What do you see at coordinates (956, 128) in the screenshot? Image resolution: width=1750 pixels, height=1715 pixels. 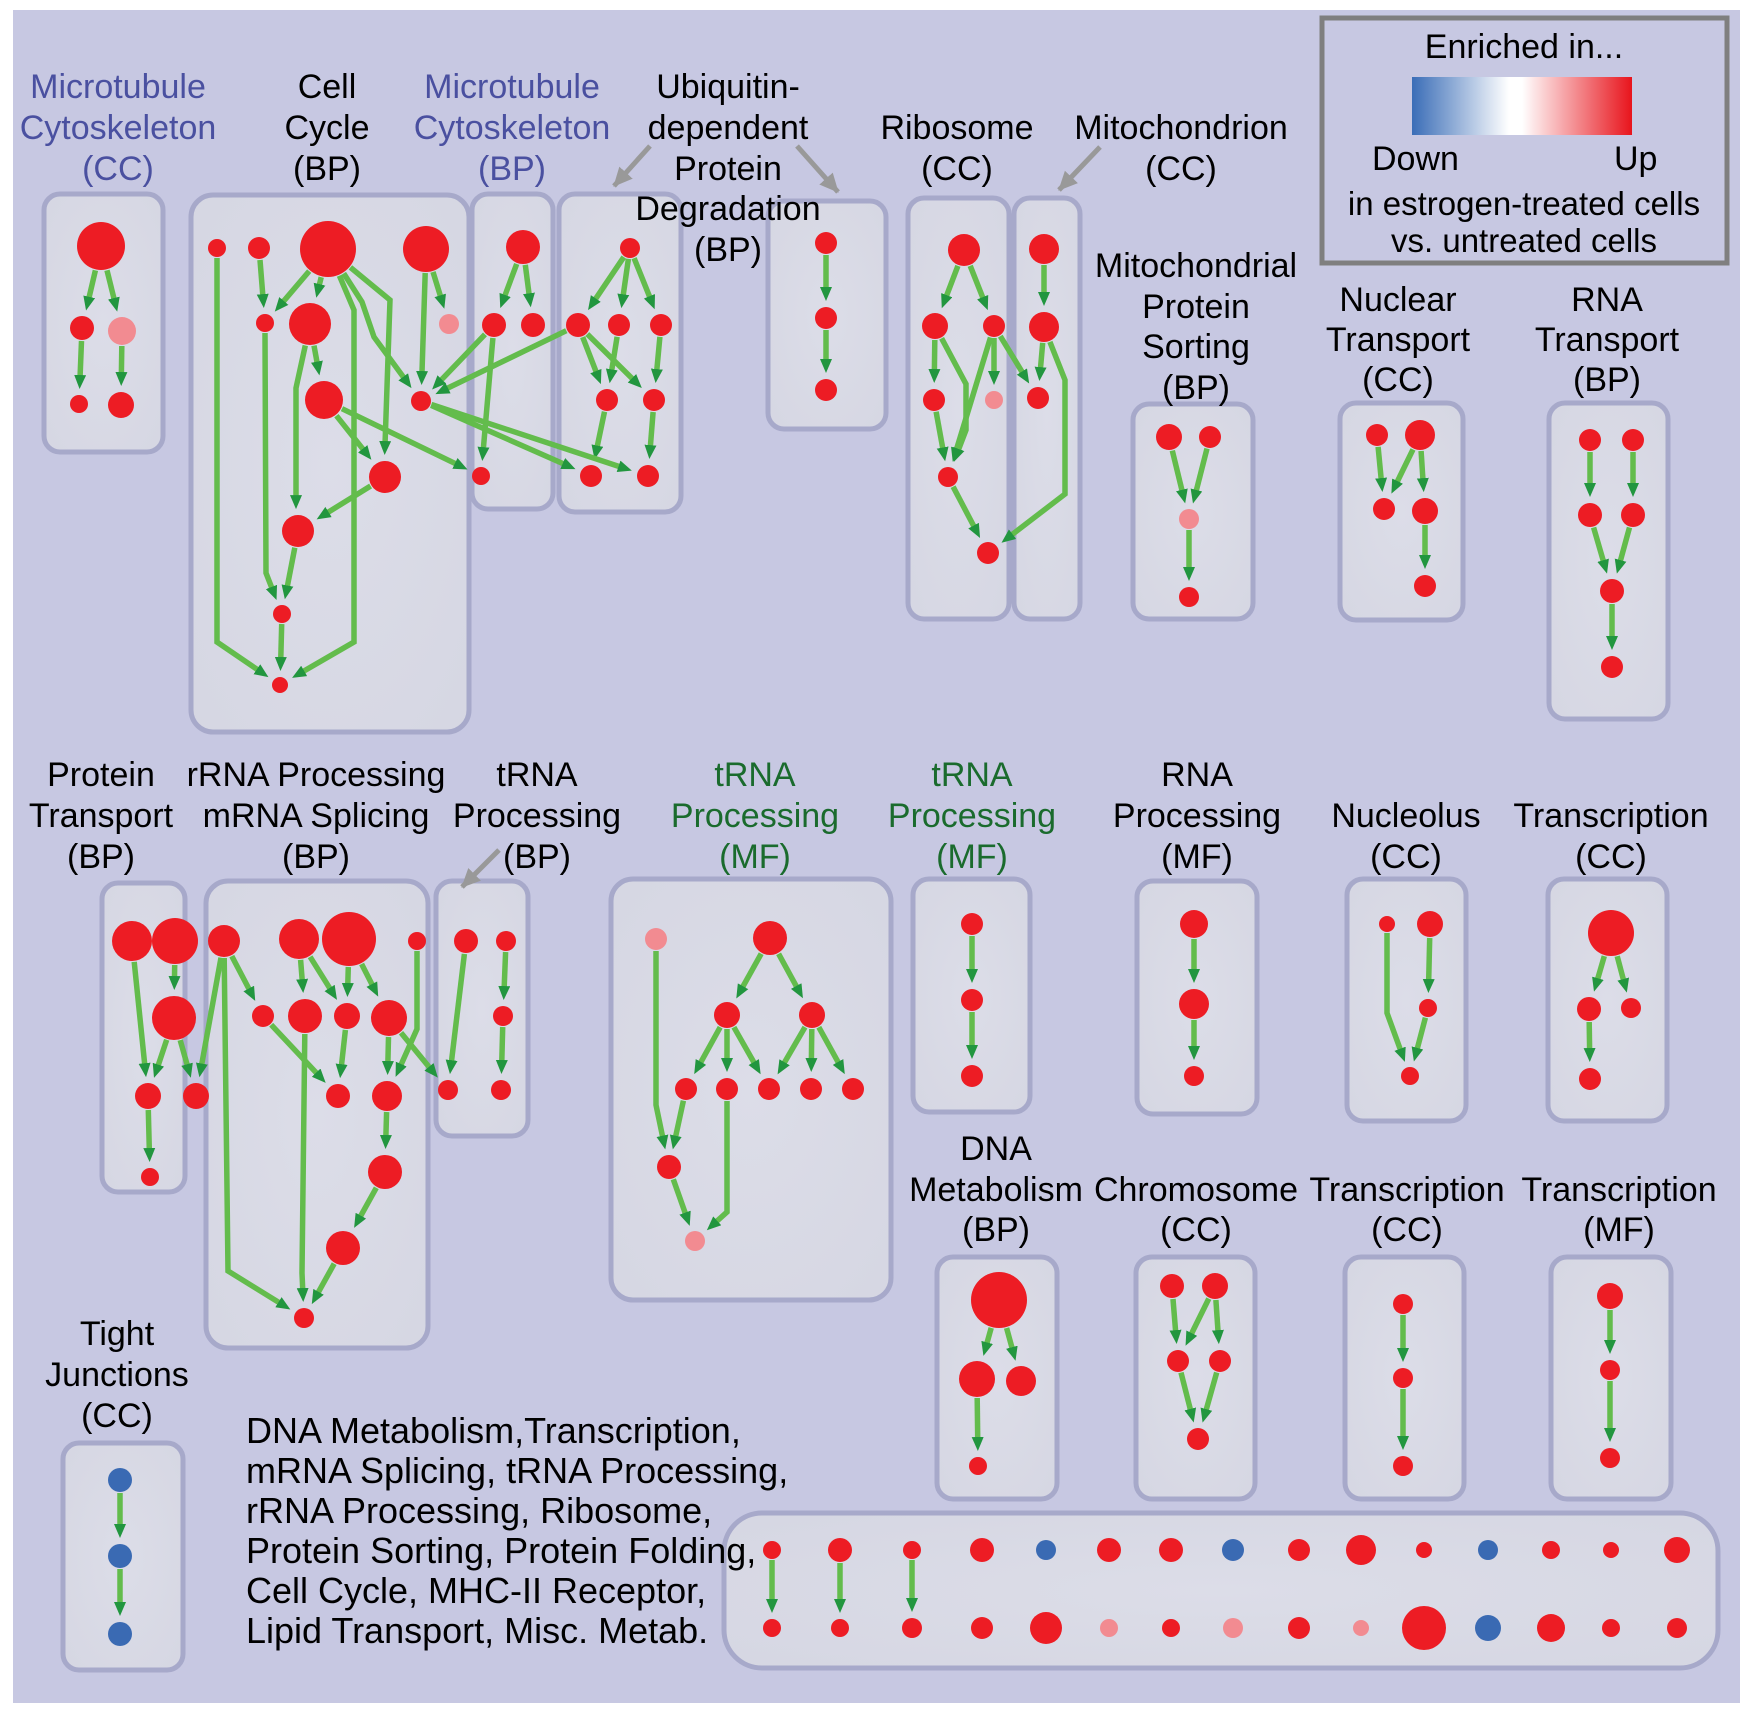 I see `svg-text: Ribosome` at bounding box center [956, 128].